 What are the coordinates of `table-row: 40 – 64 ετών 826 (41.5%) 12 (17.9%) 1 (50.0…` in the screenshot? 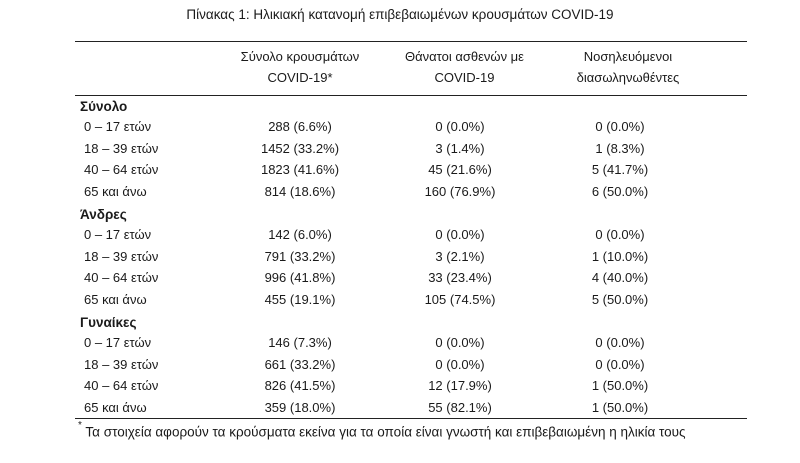 It's located at (400, 388).